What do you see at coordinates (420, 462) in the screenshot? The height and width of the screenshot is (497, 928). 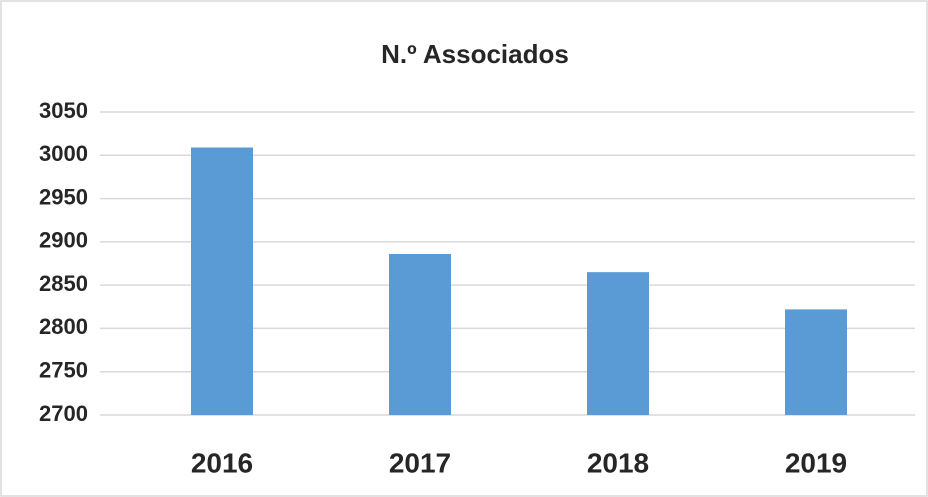 I see `x-tick-label: 2017` at bounding box center [420, 462].